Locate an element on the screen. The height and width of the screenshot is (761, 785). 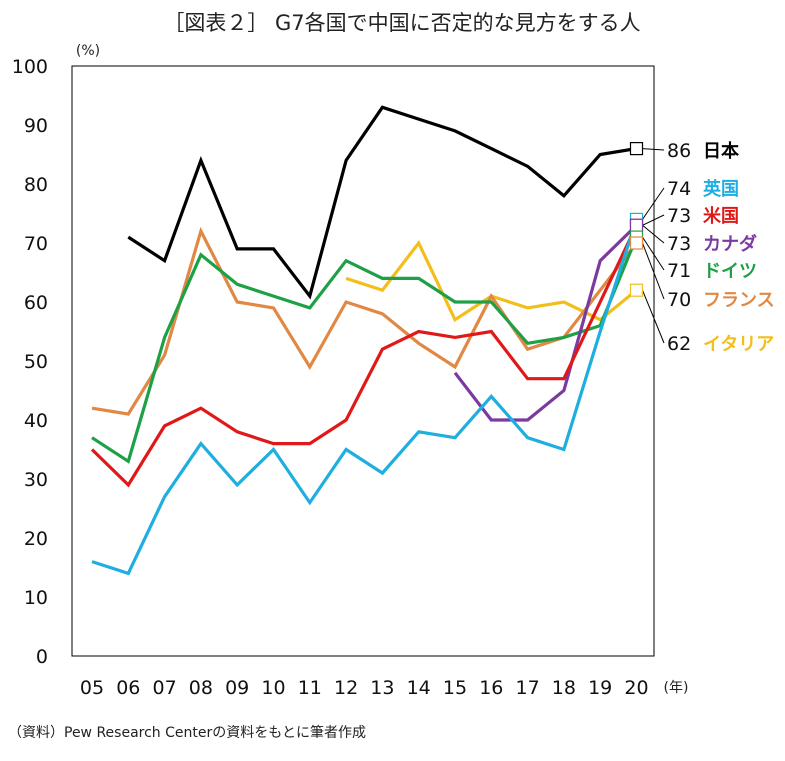
x-tick-label: 05 is located at coordinates (92, 688).